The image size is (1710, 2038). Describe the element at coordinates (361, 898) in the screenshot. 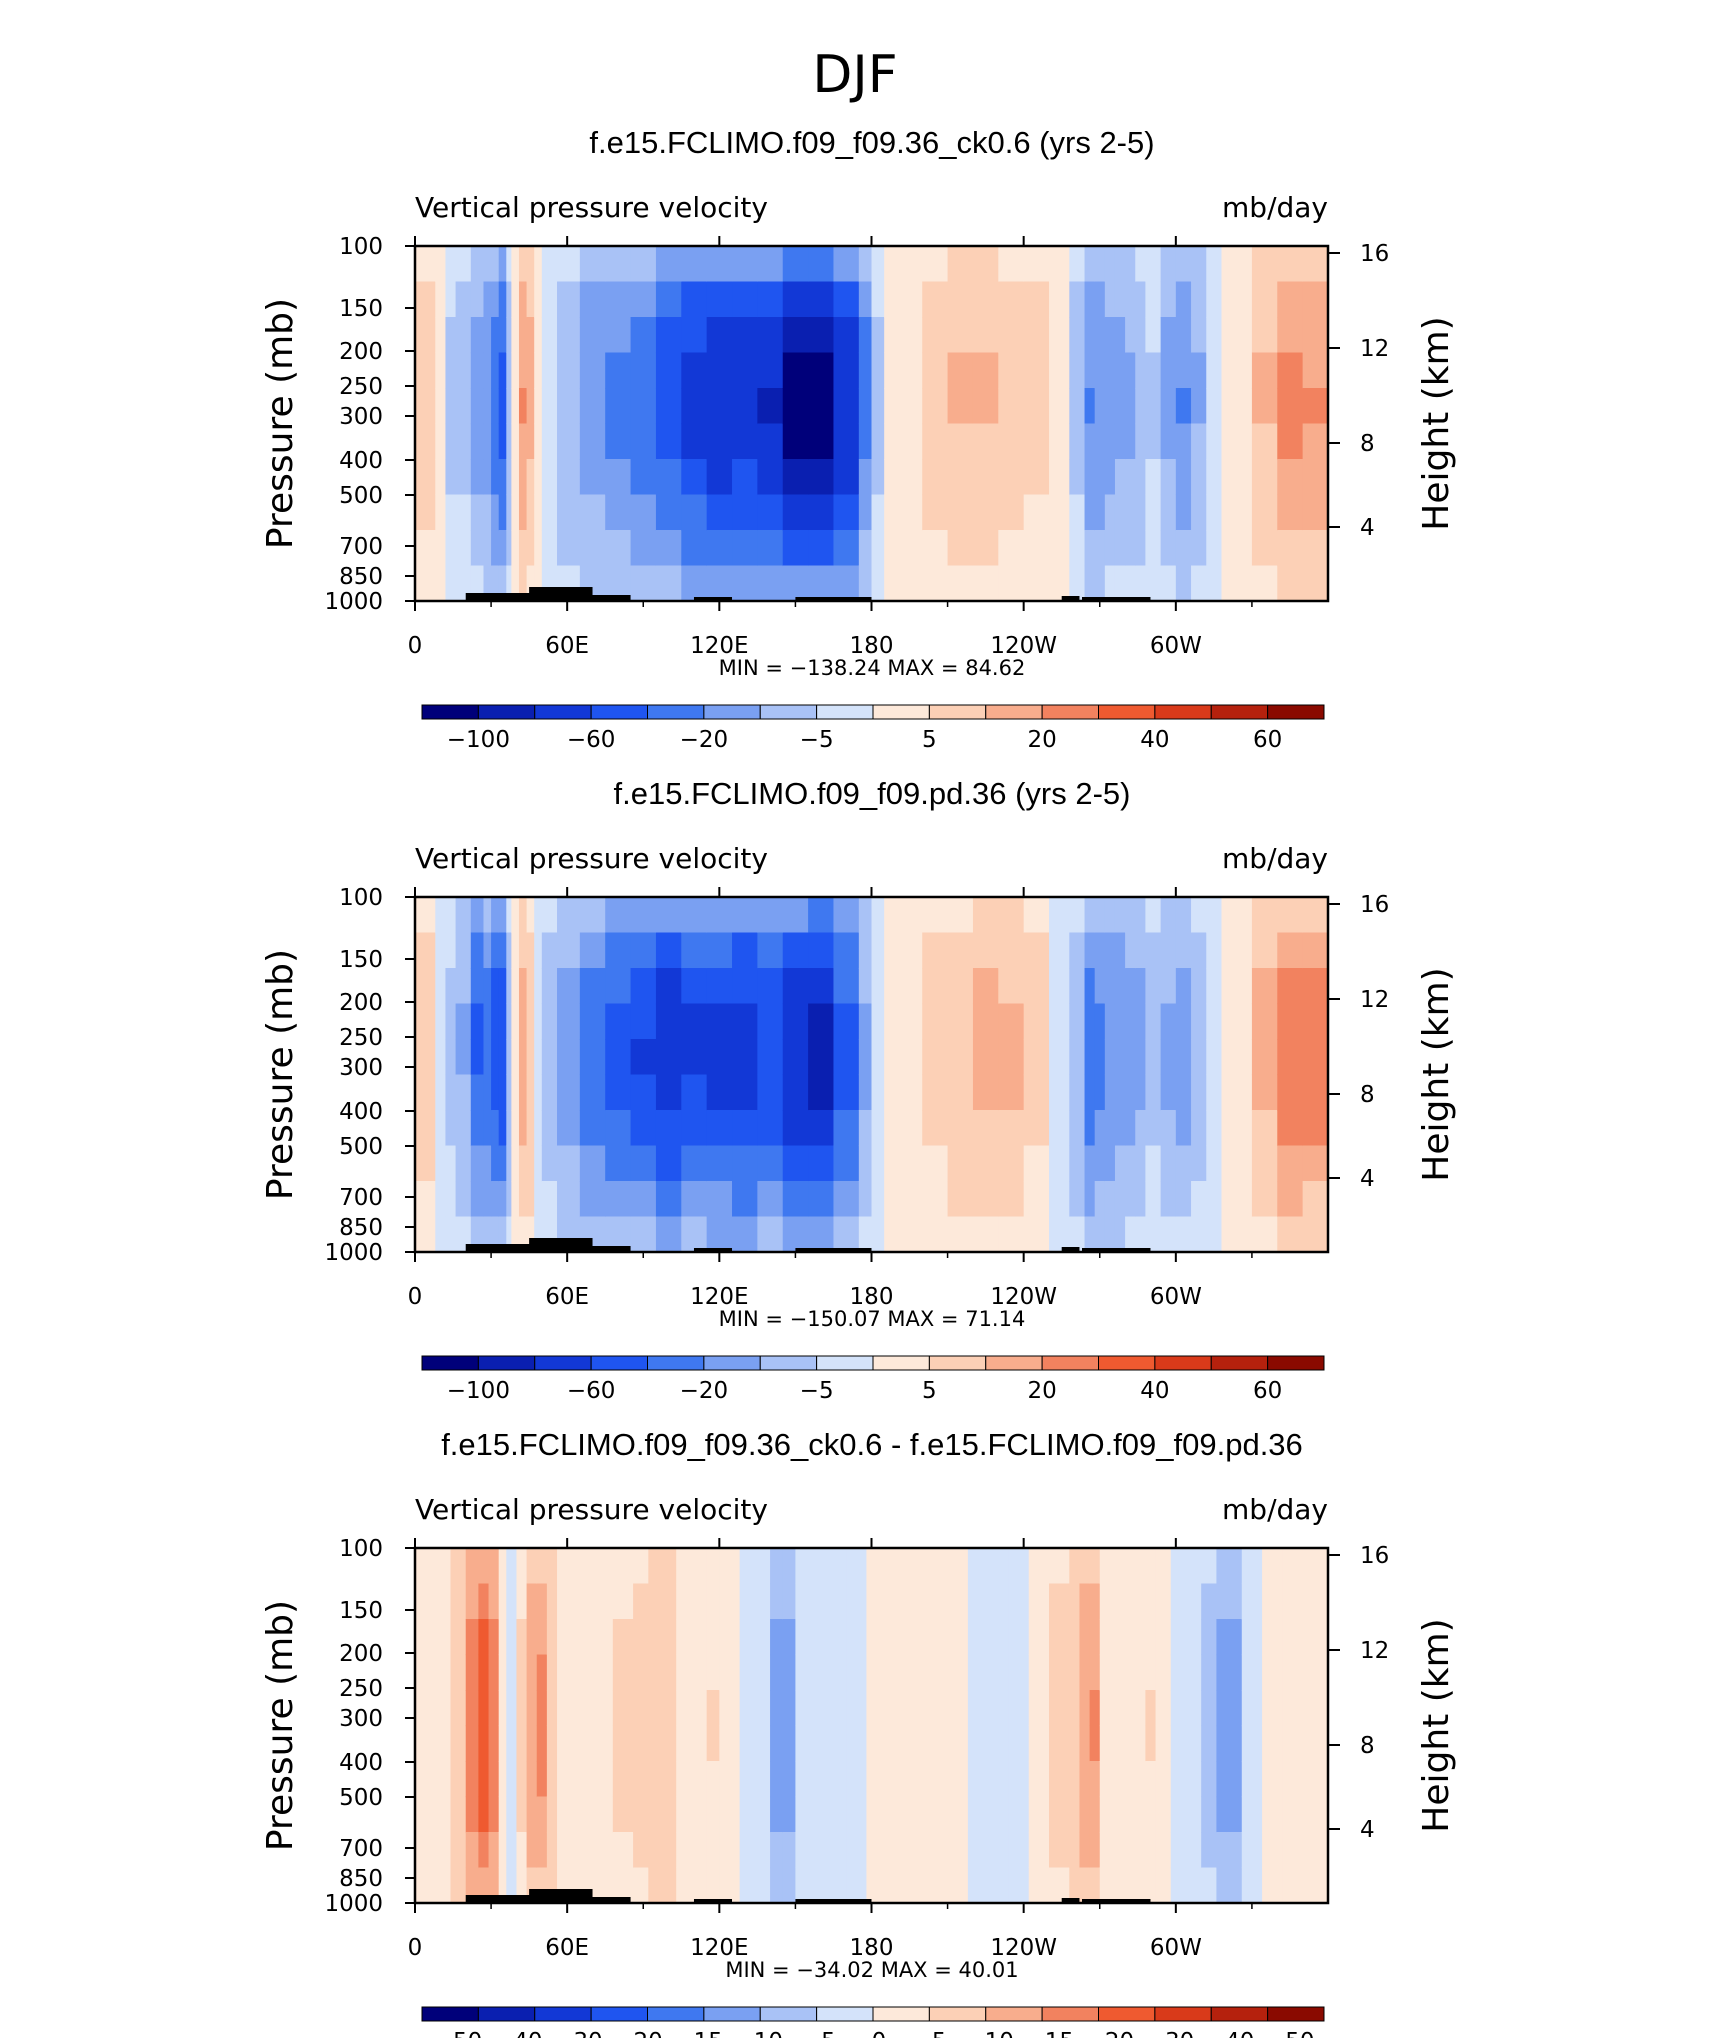

I see `y-tick-label: 100` at that location.